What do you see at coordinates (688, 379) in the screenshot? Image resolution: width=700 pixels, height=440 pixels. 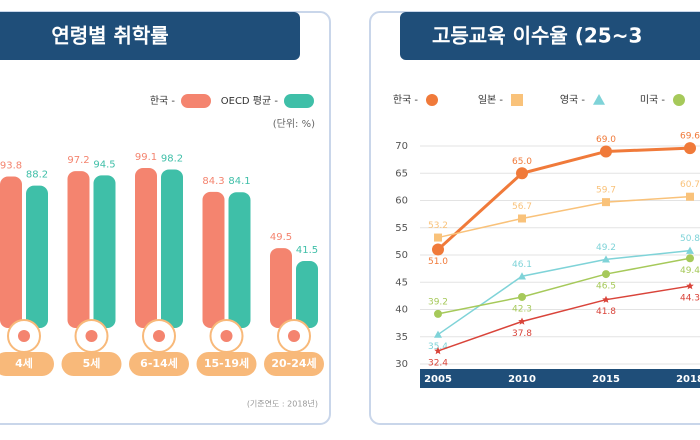 I see `x-tick-label: 2018` at bounding box center [688, 379].